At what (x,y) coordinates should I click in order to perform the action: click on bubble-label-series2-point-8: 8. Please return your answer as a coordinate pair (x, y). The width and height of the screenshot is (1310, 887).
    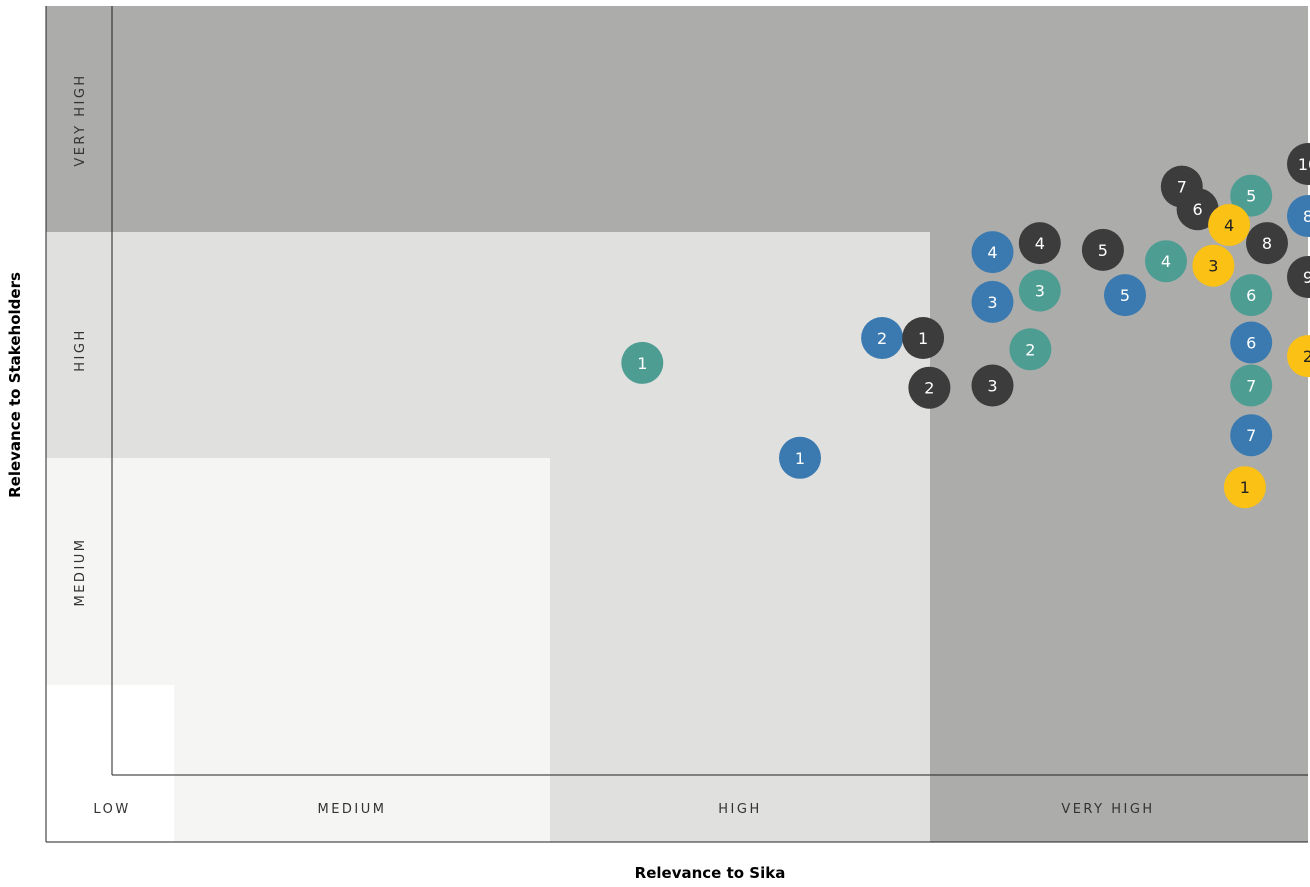
    Looking at the image, I should click on (1306, 216).